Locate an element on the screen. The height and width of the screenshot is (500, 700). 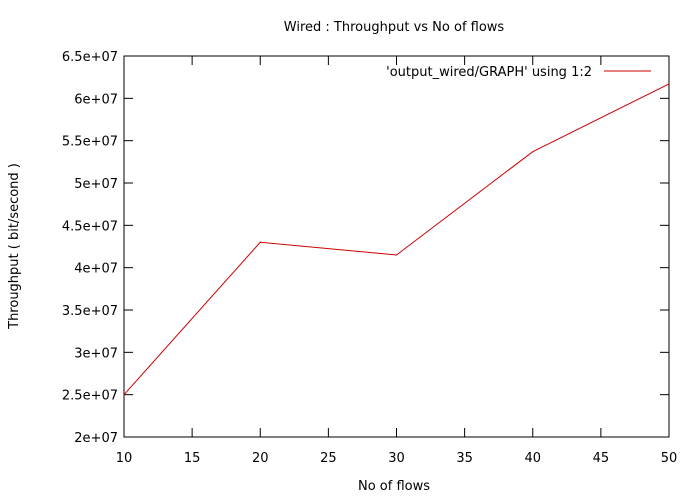
x-tick-label: 15 is located at coordinates (192, 458).